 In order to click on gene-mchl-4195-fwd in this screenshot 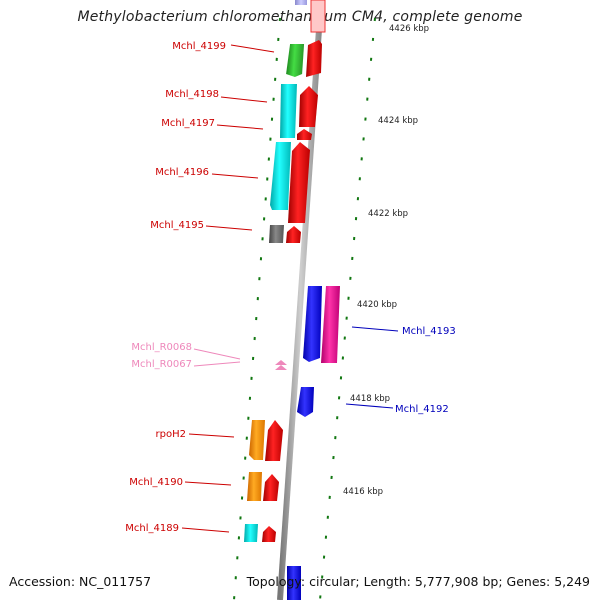, I will do `click(293, 234)`.